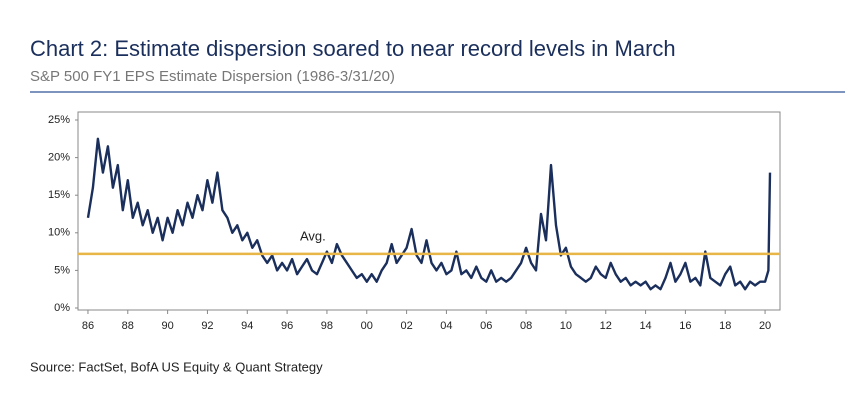  I want to click on y-tick-label: 15%, so click(59, 195).